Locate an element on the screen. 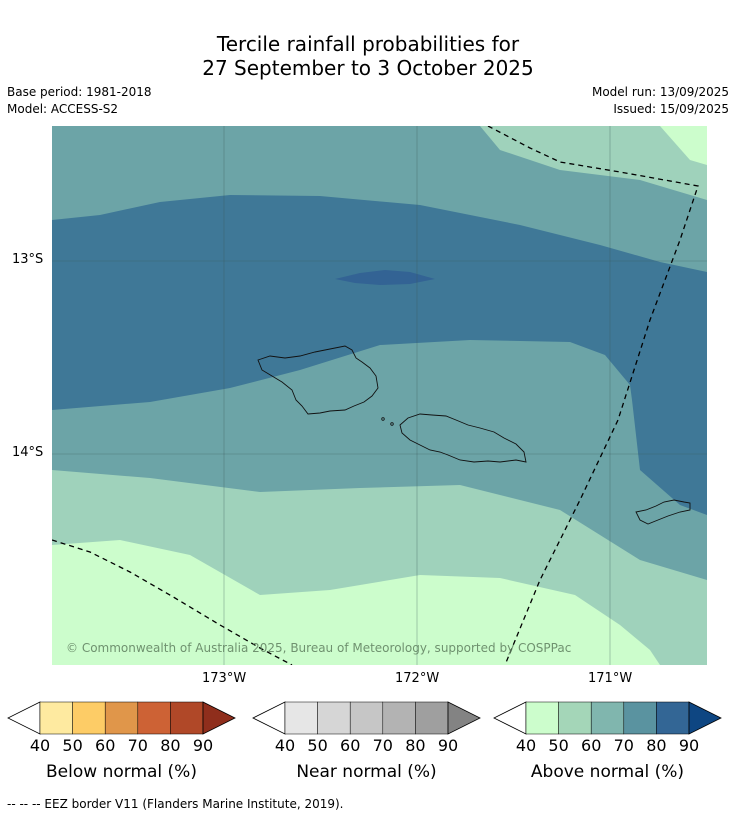  lat-label-14s: 14°S is located at coordinates (28, 452).